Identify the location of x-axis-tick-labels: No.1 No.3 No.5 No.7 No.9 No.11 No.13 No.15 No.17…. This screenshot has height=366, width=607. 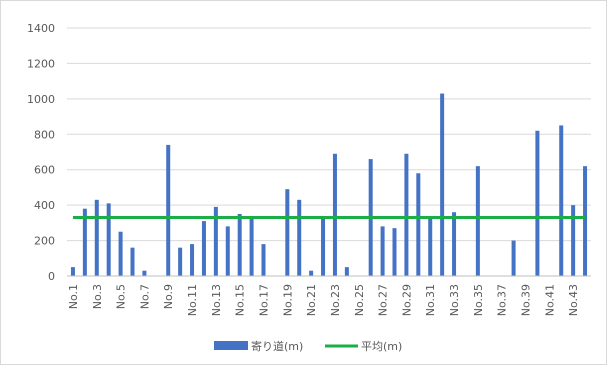
(323, 300).